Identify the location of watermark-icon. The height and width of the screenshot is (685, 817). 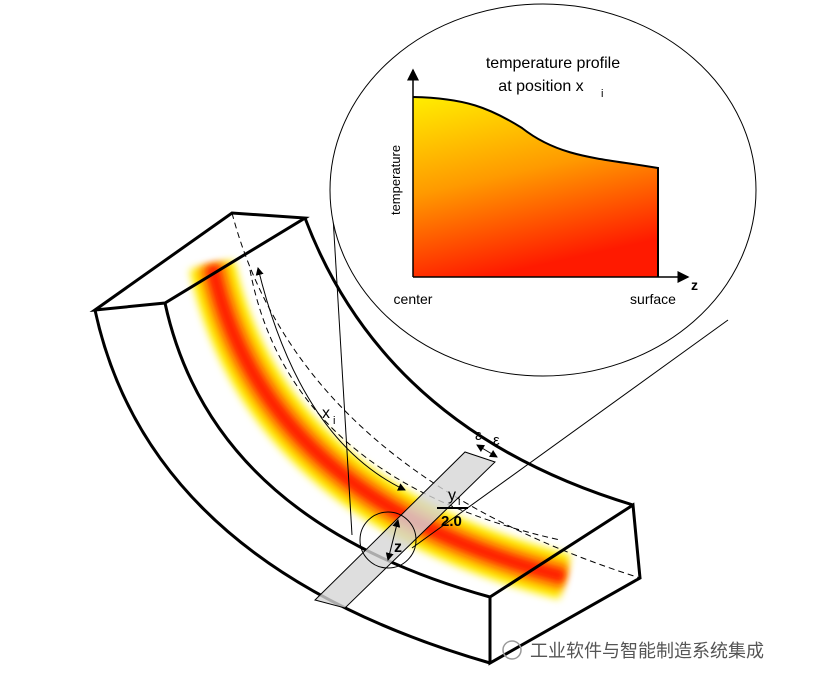
(512, 650).